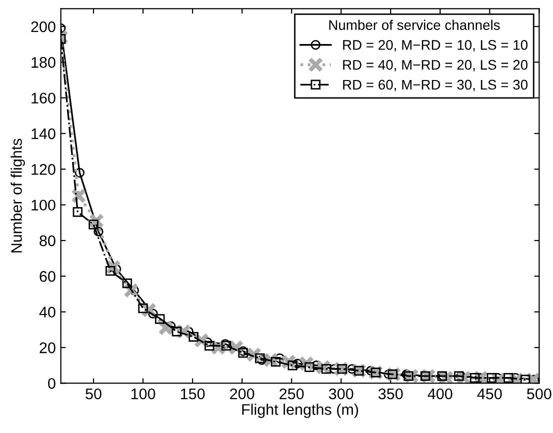 The width and height of the screenshot is (553, 433). What do you see at coordinates (17, 195) in the screenshot?
I see `y-axis-title: Number of flights` at bounding box center [17, 195].